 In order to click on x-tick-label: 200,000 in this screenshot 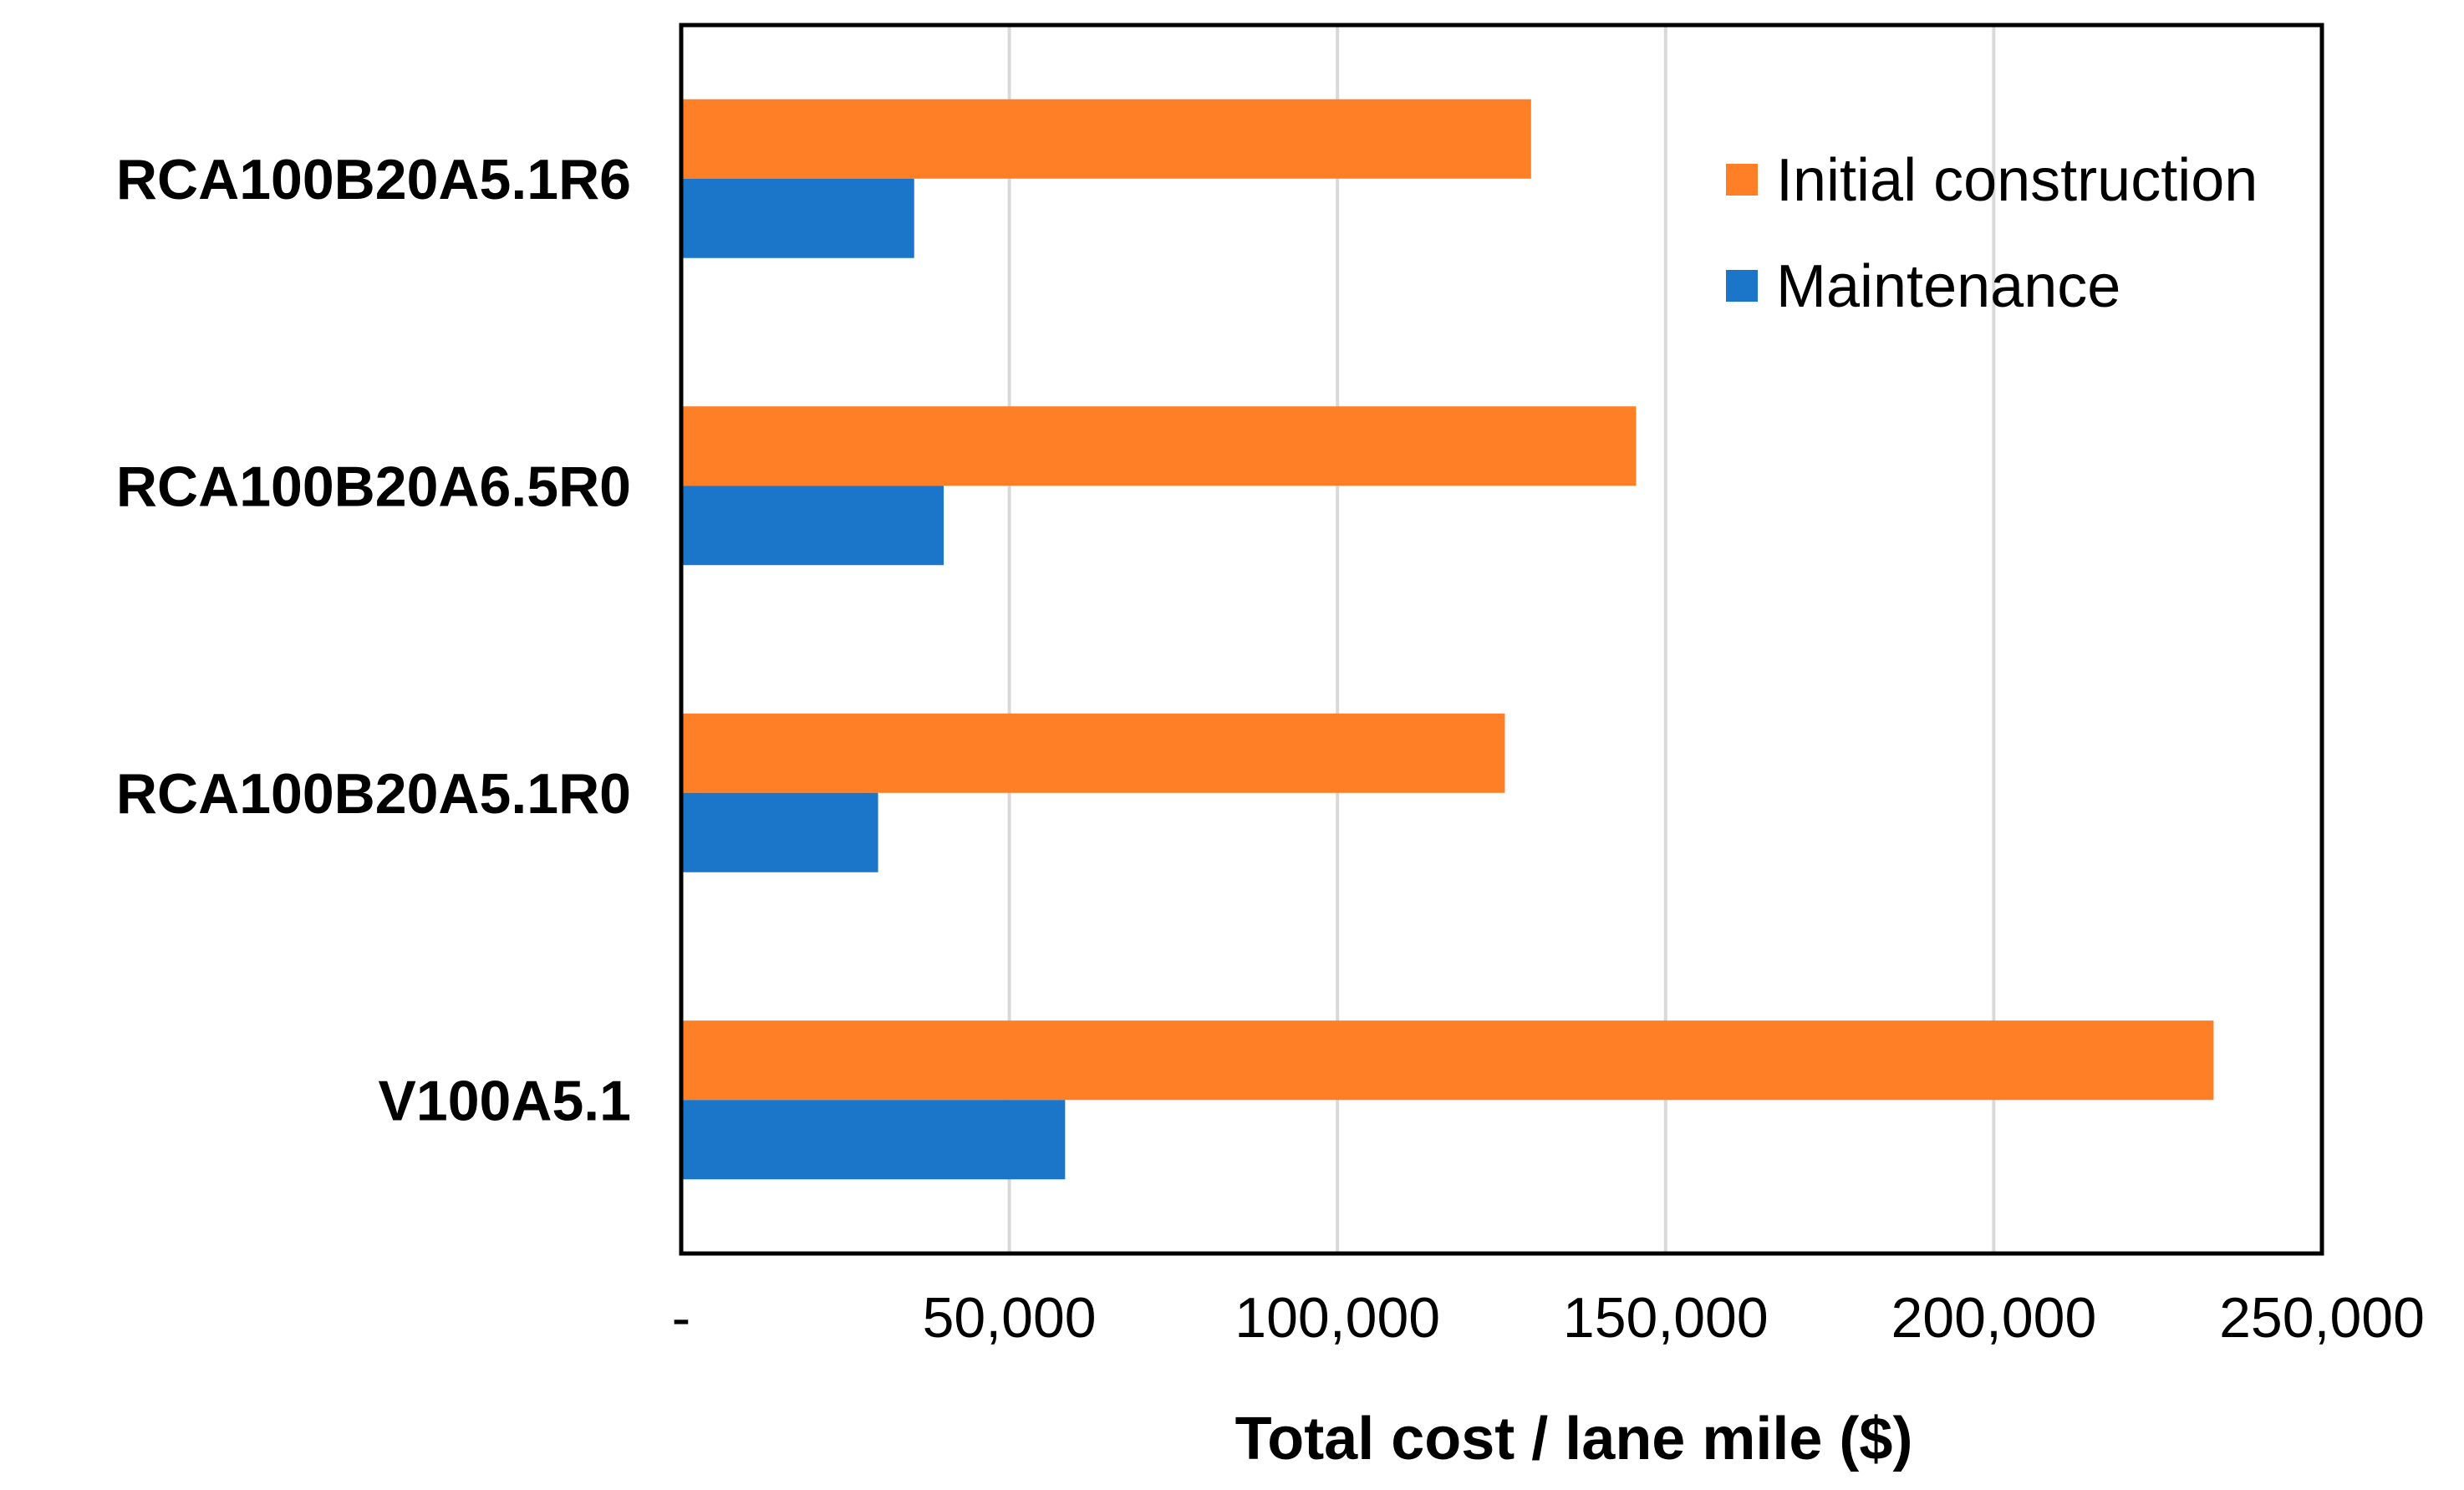, I will do `click(1993, 1318)`.